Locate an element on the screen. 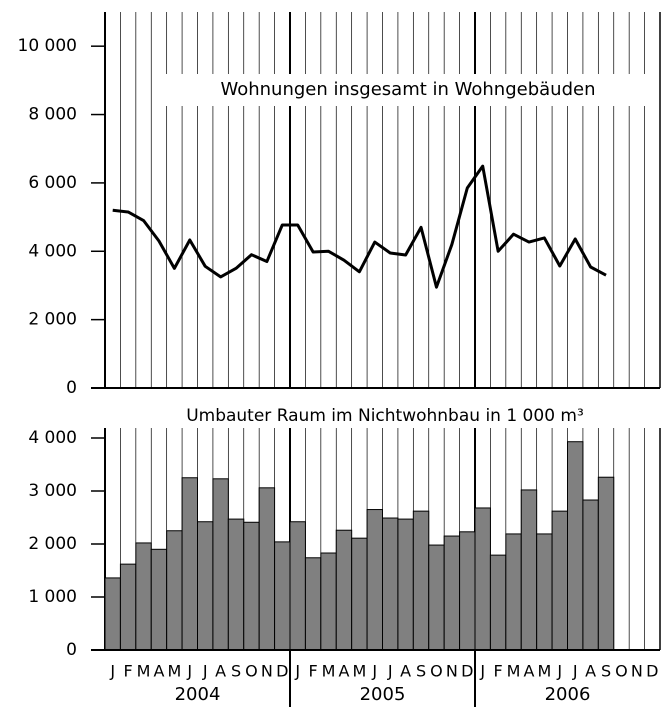  y-tick-label: 1 000 is located at coordinates (52, 597).